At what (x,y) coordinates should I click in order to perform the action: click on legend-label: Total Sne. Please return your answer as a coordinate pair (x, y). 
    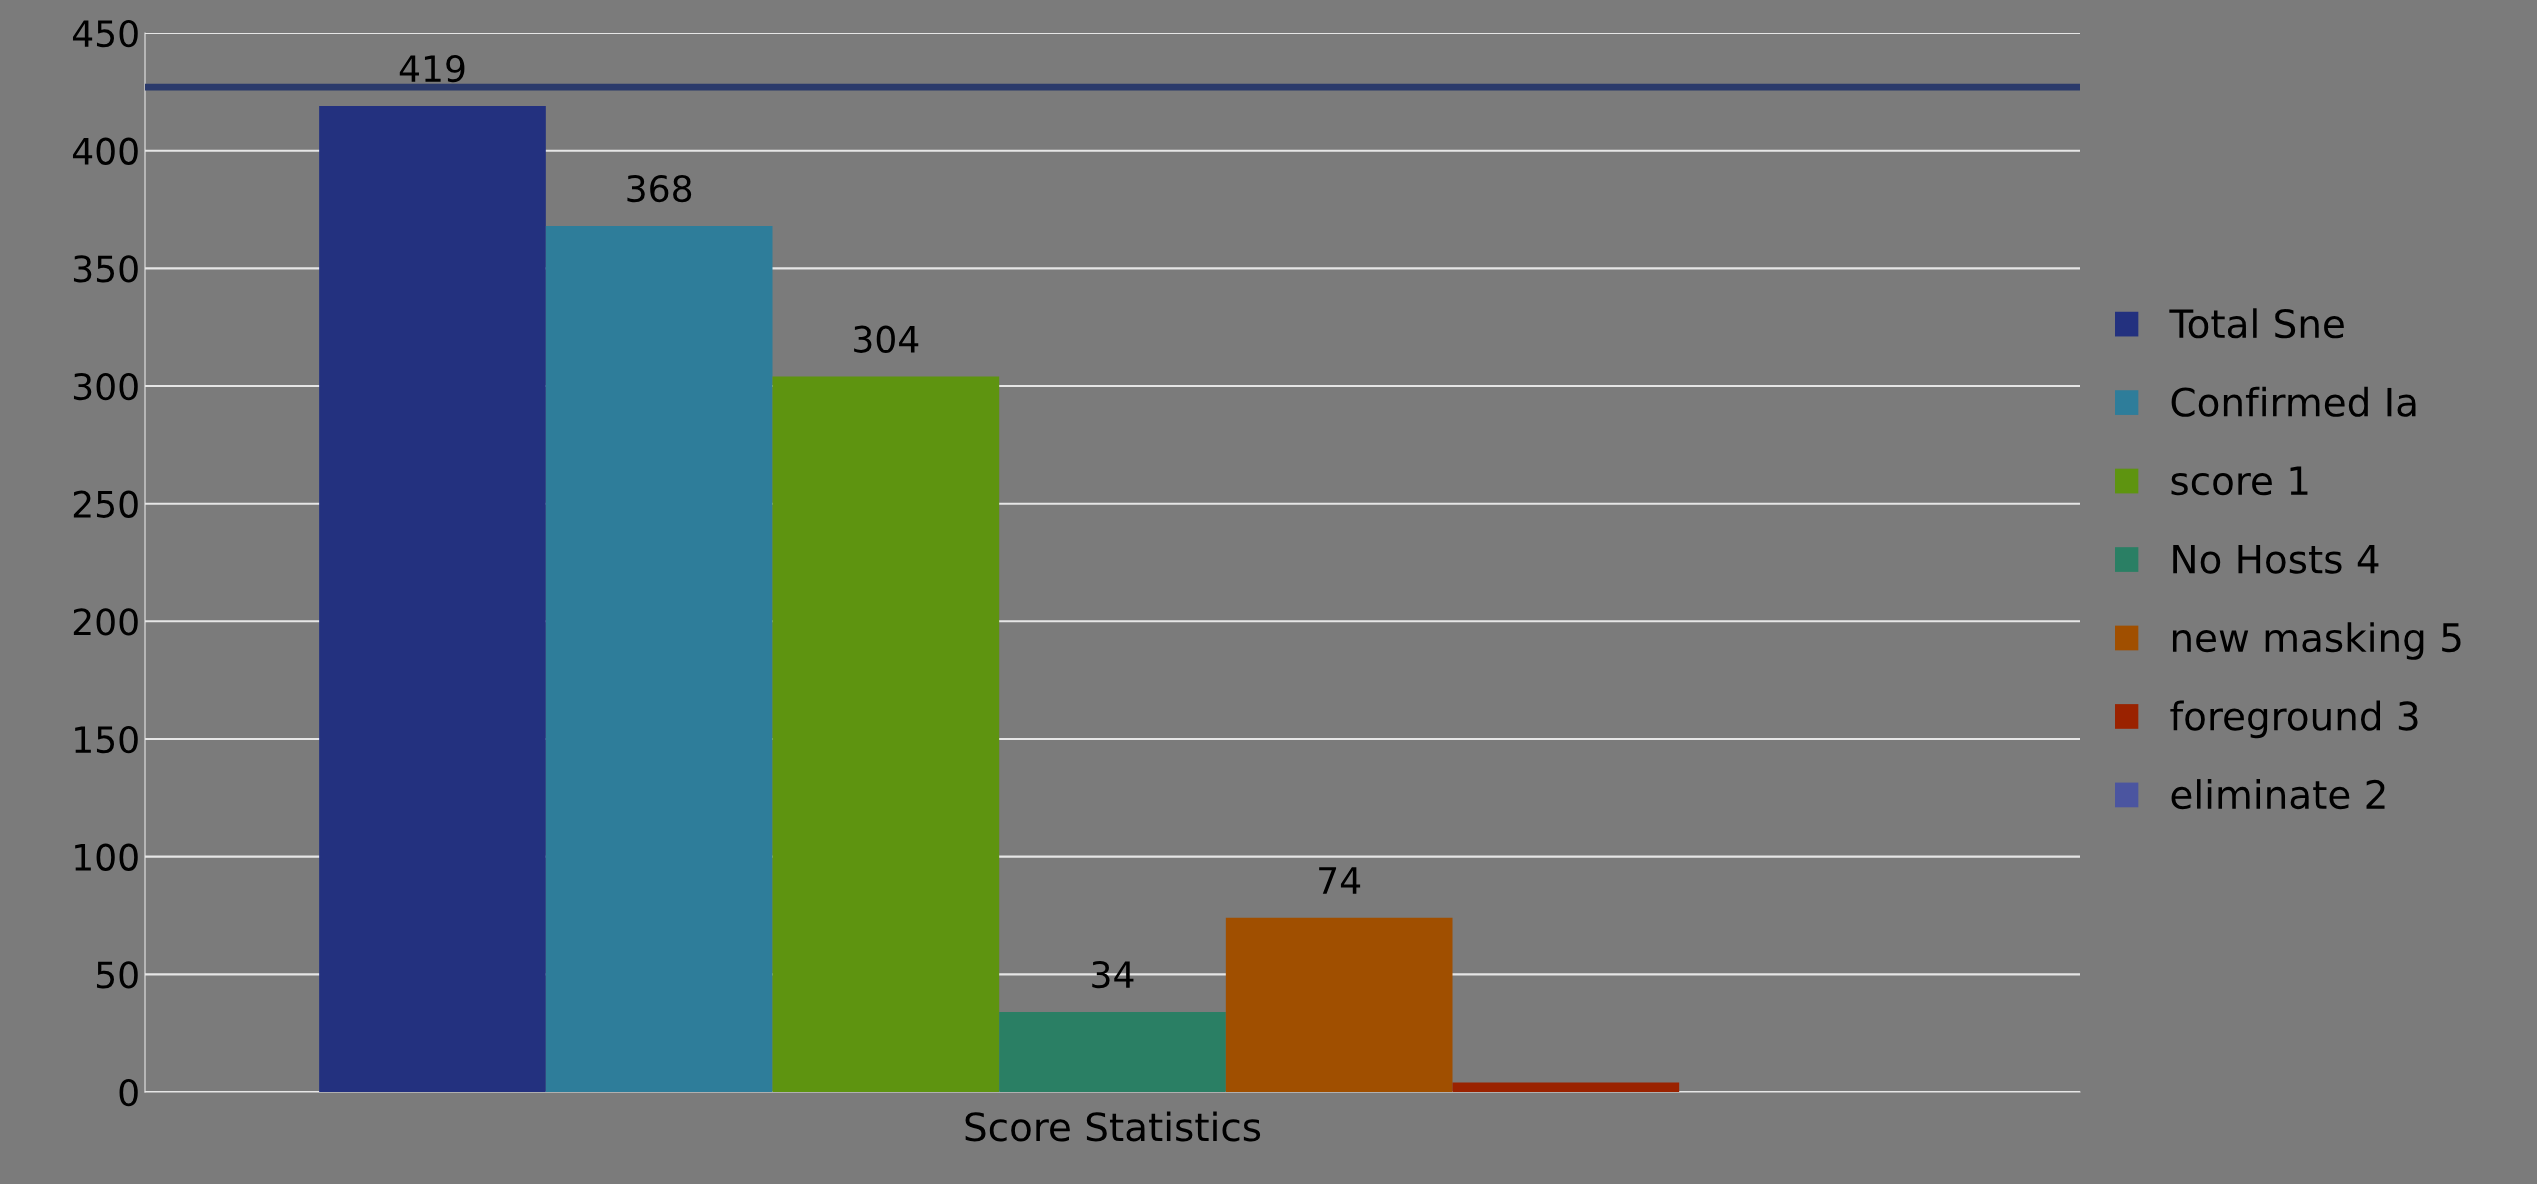
    Looking at the image, I should click on (2256, 323).